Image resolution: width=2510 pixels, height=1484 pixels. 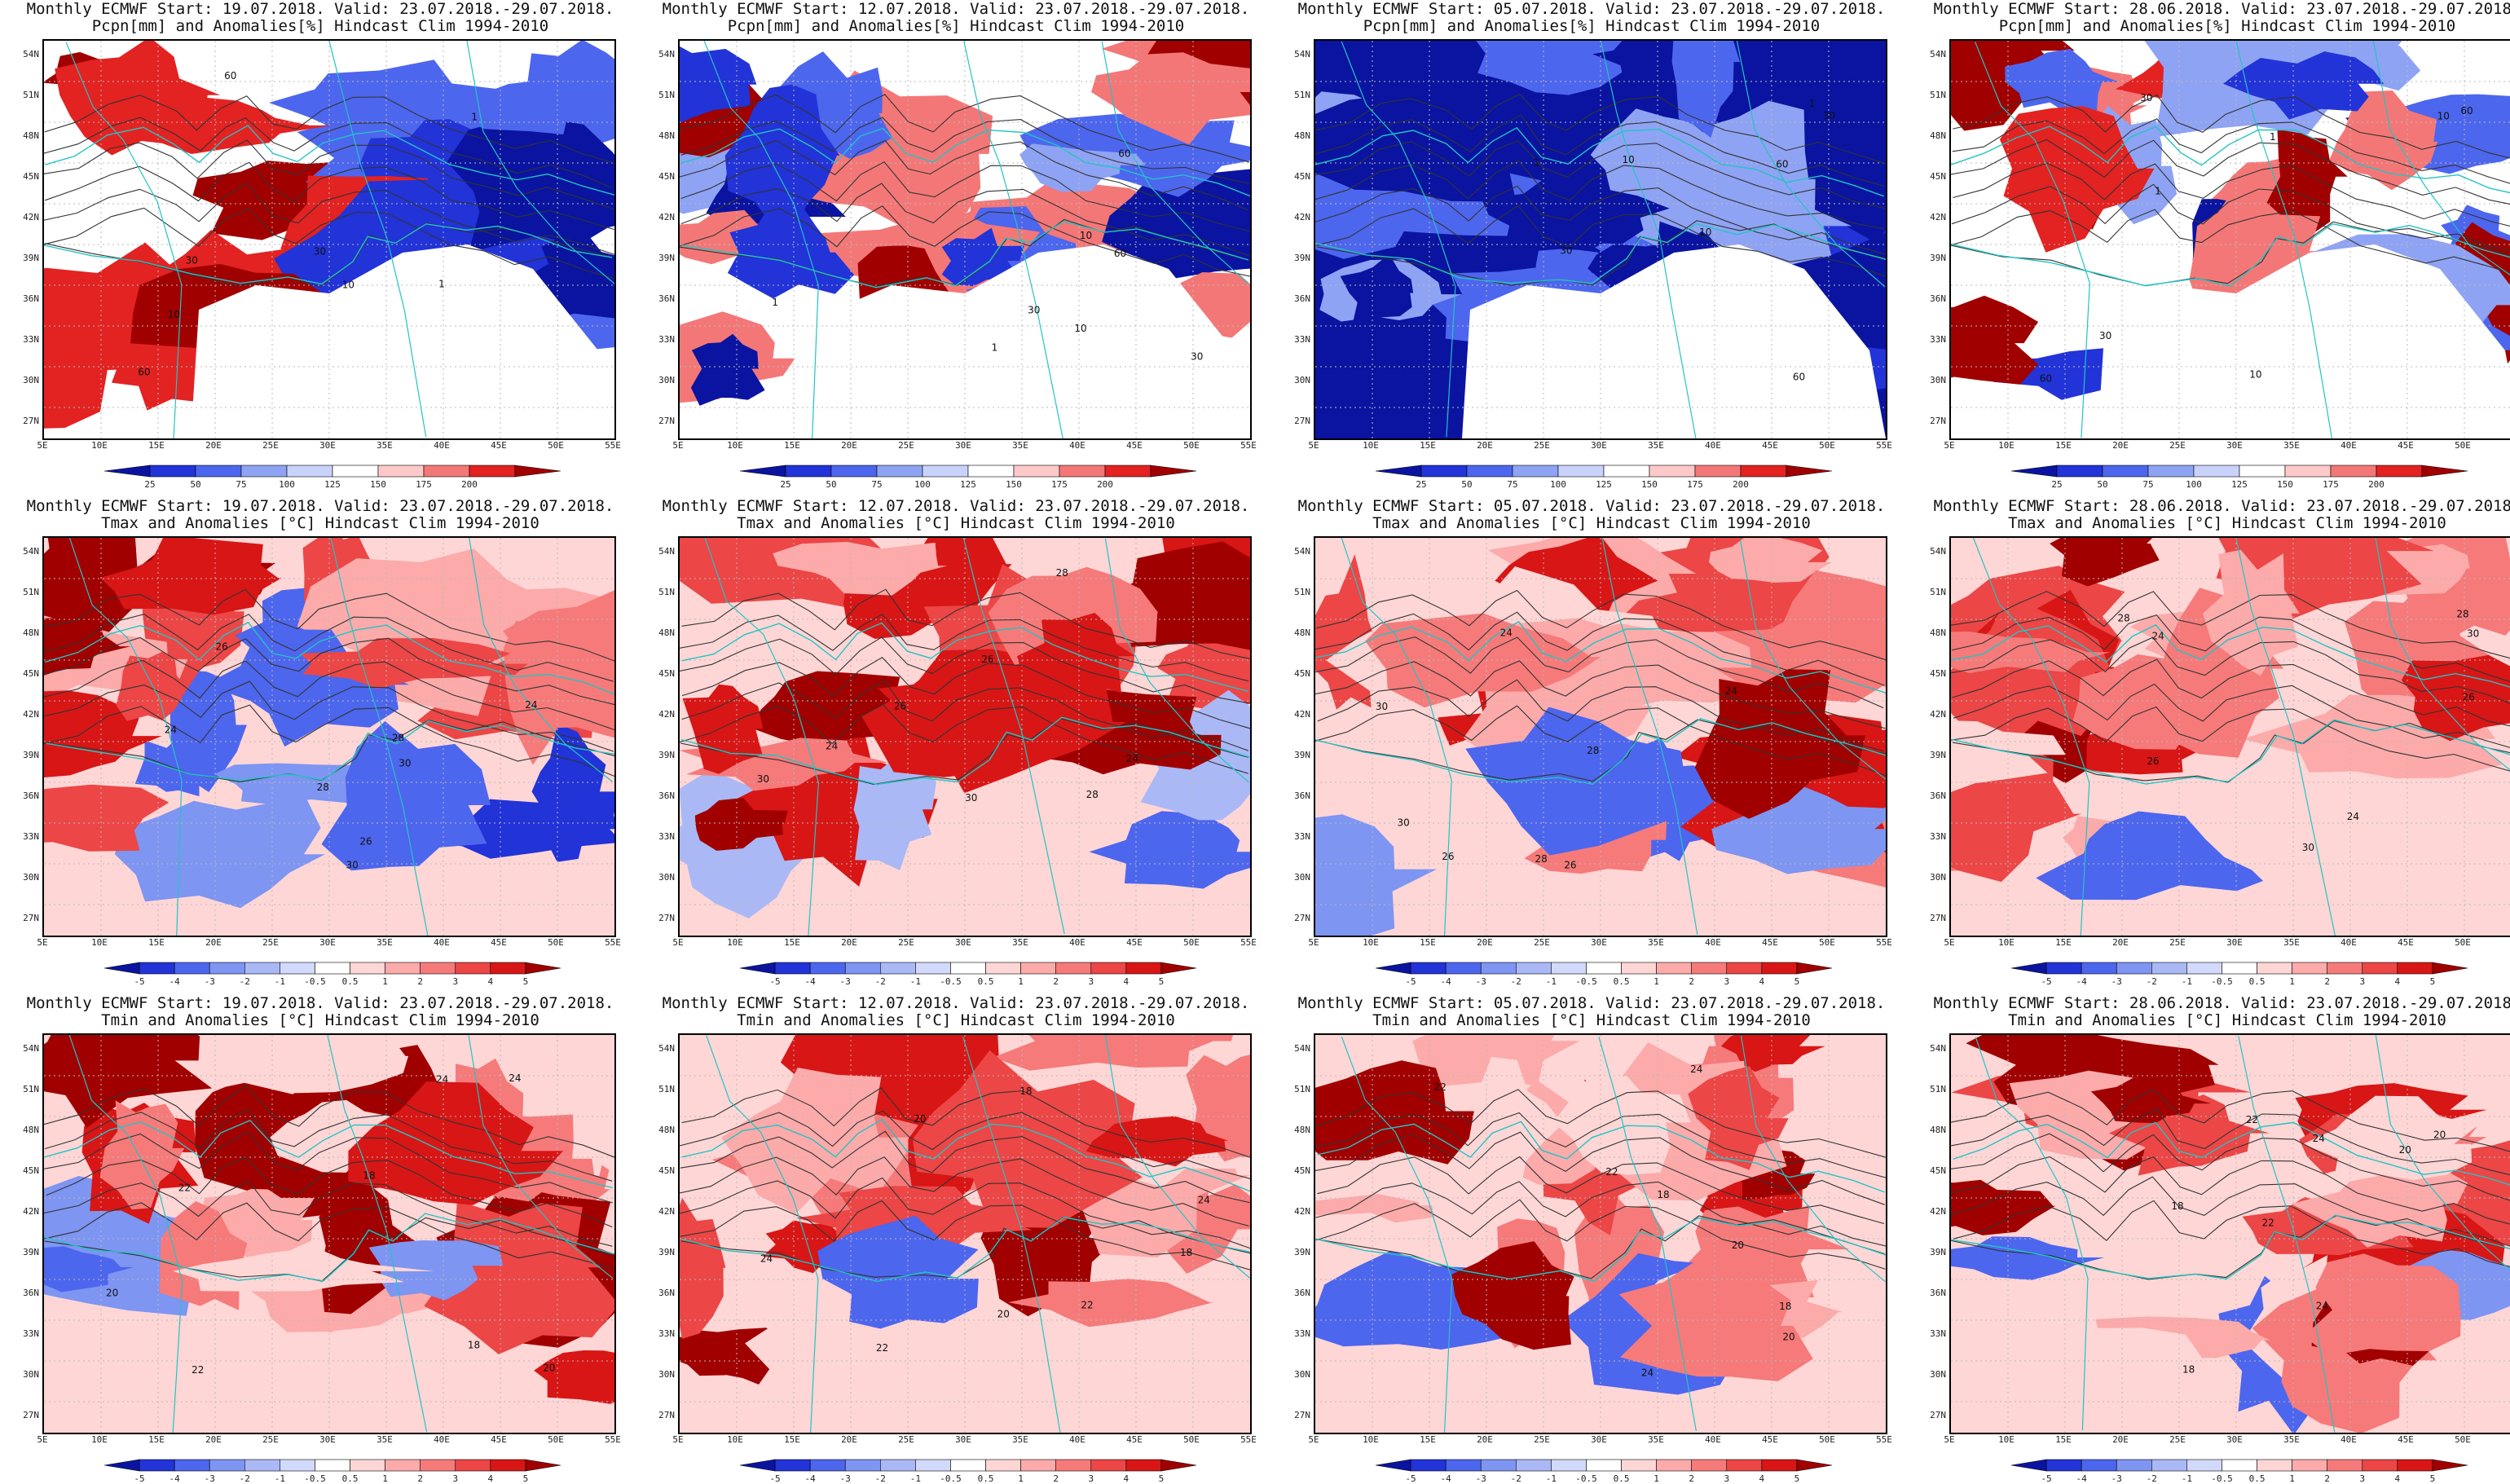 What do you see at coordinates (1440, 1087) in the screenshot?
I see `contour-label: 22` at bounding box center [1440, 1087].